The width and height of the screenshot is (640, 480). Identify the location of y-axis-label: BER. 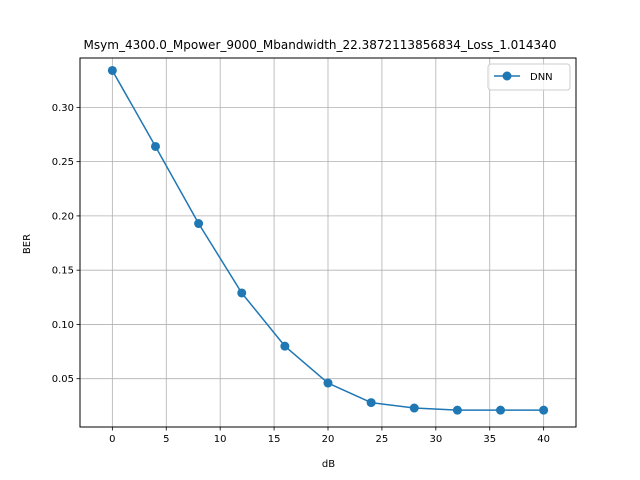
(27, 244).